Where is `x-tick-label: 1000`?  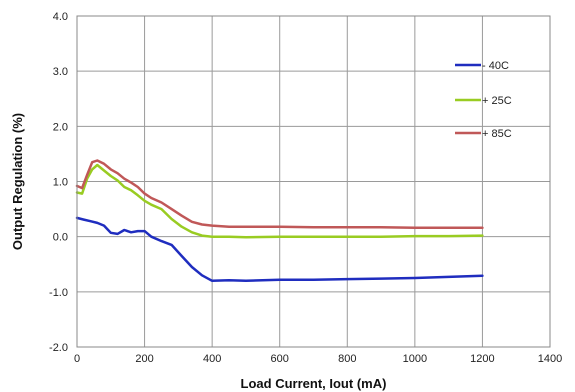 x-tick-label: 1000 is located at coordinates (415, 359).